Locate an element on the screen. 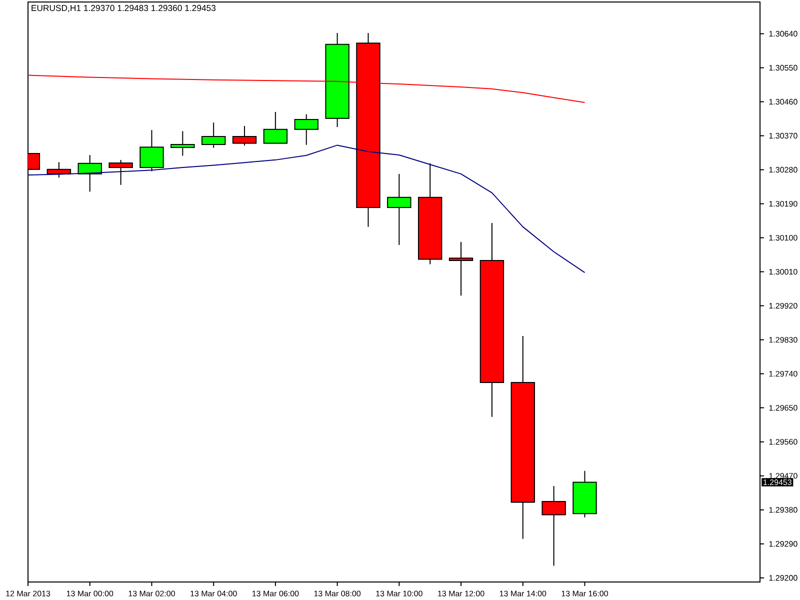 This screenshot has height=600, width=800. x-tick-label: 13 Mar 02:00 is located at coordinates (151, 593).